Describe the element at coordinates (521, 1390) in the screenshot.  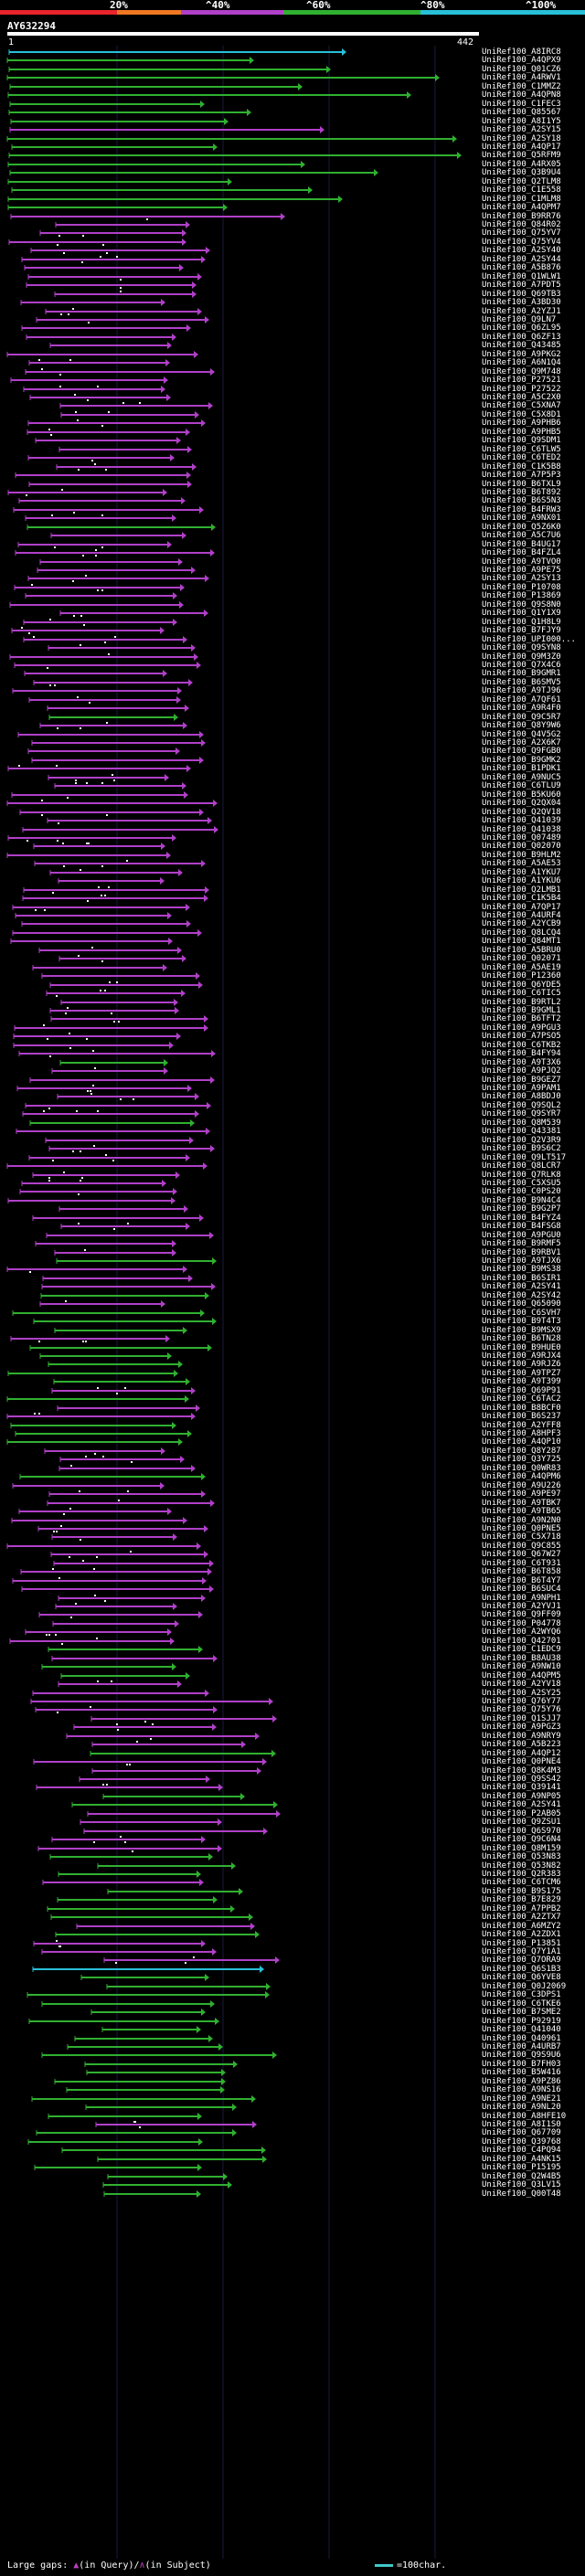
I see `hit-label: UniRef100_Q69P91` at that location.